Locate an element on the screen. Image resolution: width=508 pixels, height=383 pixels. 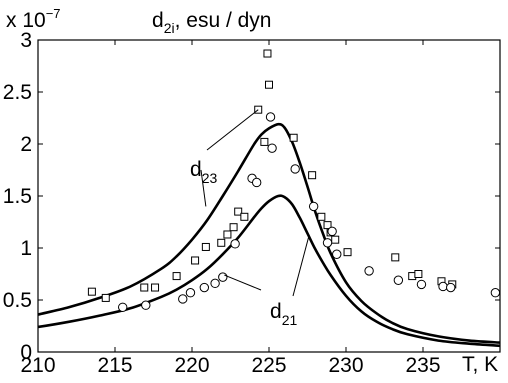
annotation-leader-d21-markers is located at coordinates (243, 282).